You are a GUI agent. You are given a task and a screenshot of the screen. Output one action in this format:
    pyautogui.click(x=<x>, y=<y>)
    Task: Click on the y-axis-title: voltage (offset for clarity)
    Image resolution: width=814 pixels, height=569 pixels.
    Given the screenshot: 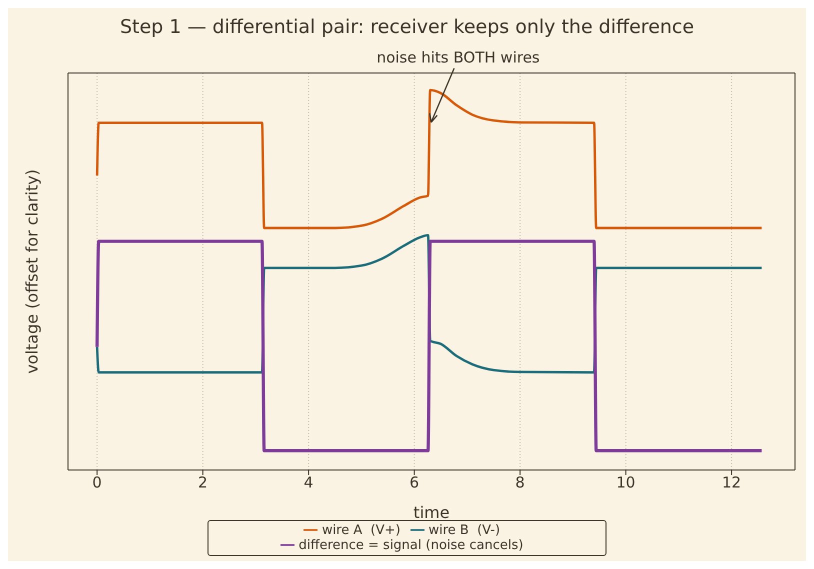 What is the action you would take?
    pyautogui.click(x=32, y=271)
    